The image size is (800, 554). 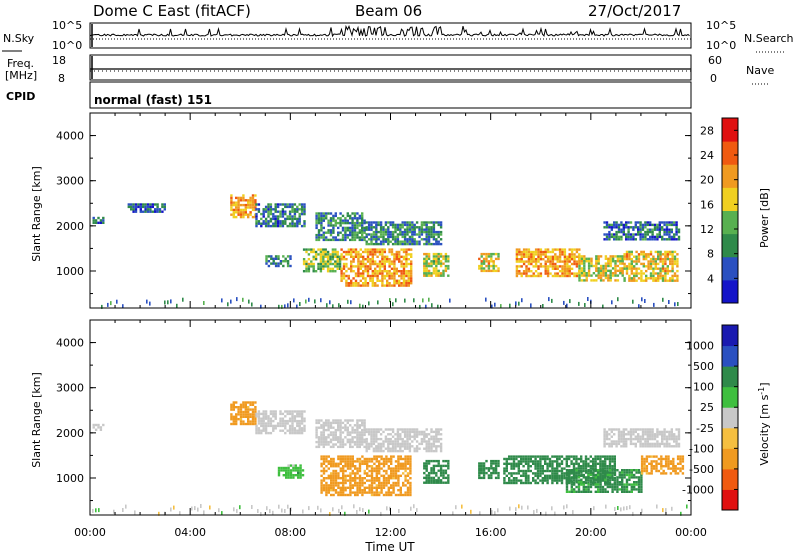 I want to click on power-ground-cell, so click(x=438, y=306).